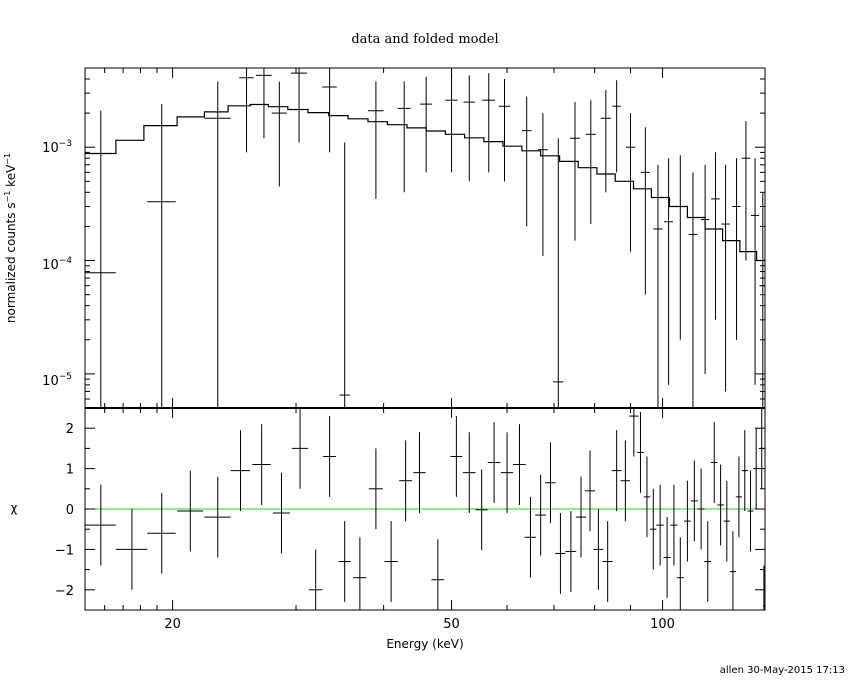 The height and width of the screenshot is (680, 850). Describe the element at coordinates (57, 264) in the screenshot. I see `y-tick-label-1e-4: 10⁻⁴` at that location.